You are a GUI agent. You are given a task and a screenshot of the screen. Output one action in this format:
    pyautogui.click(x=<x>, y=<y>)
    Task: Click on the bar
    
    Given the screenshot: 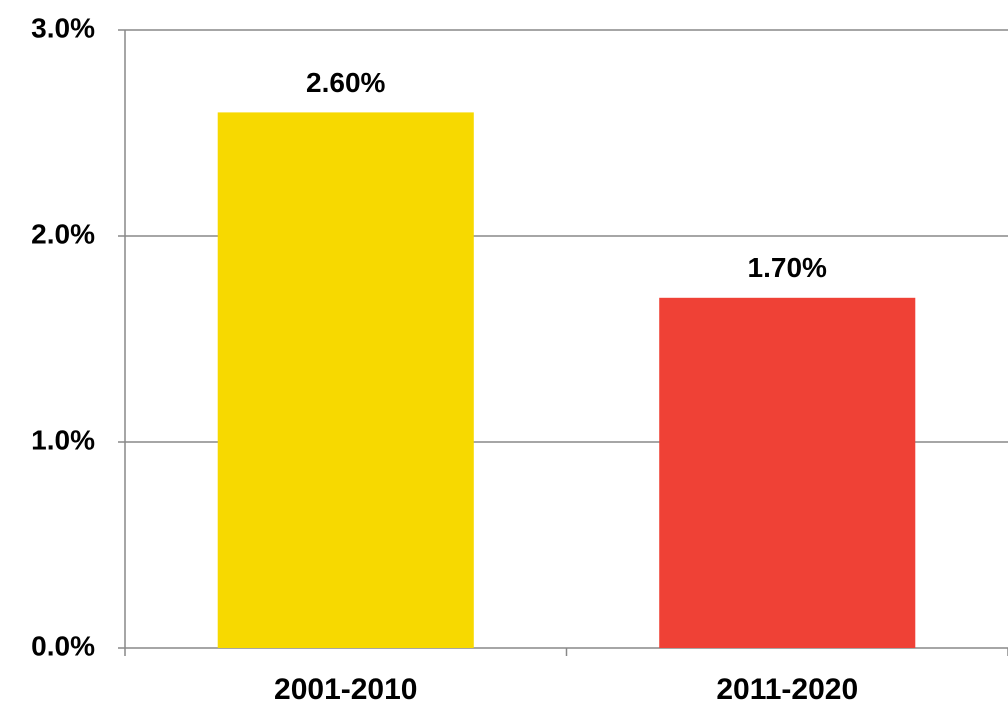 What is the action you would take?
    pyautogui.click(x=787, y=472)
    